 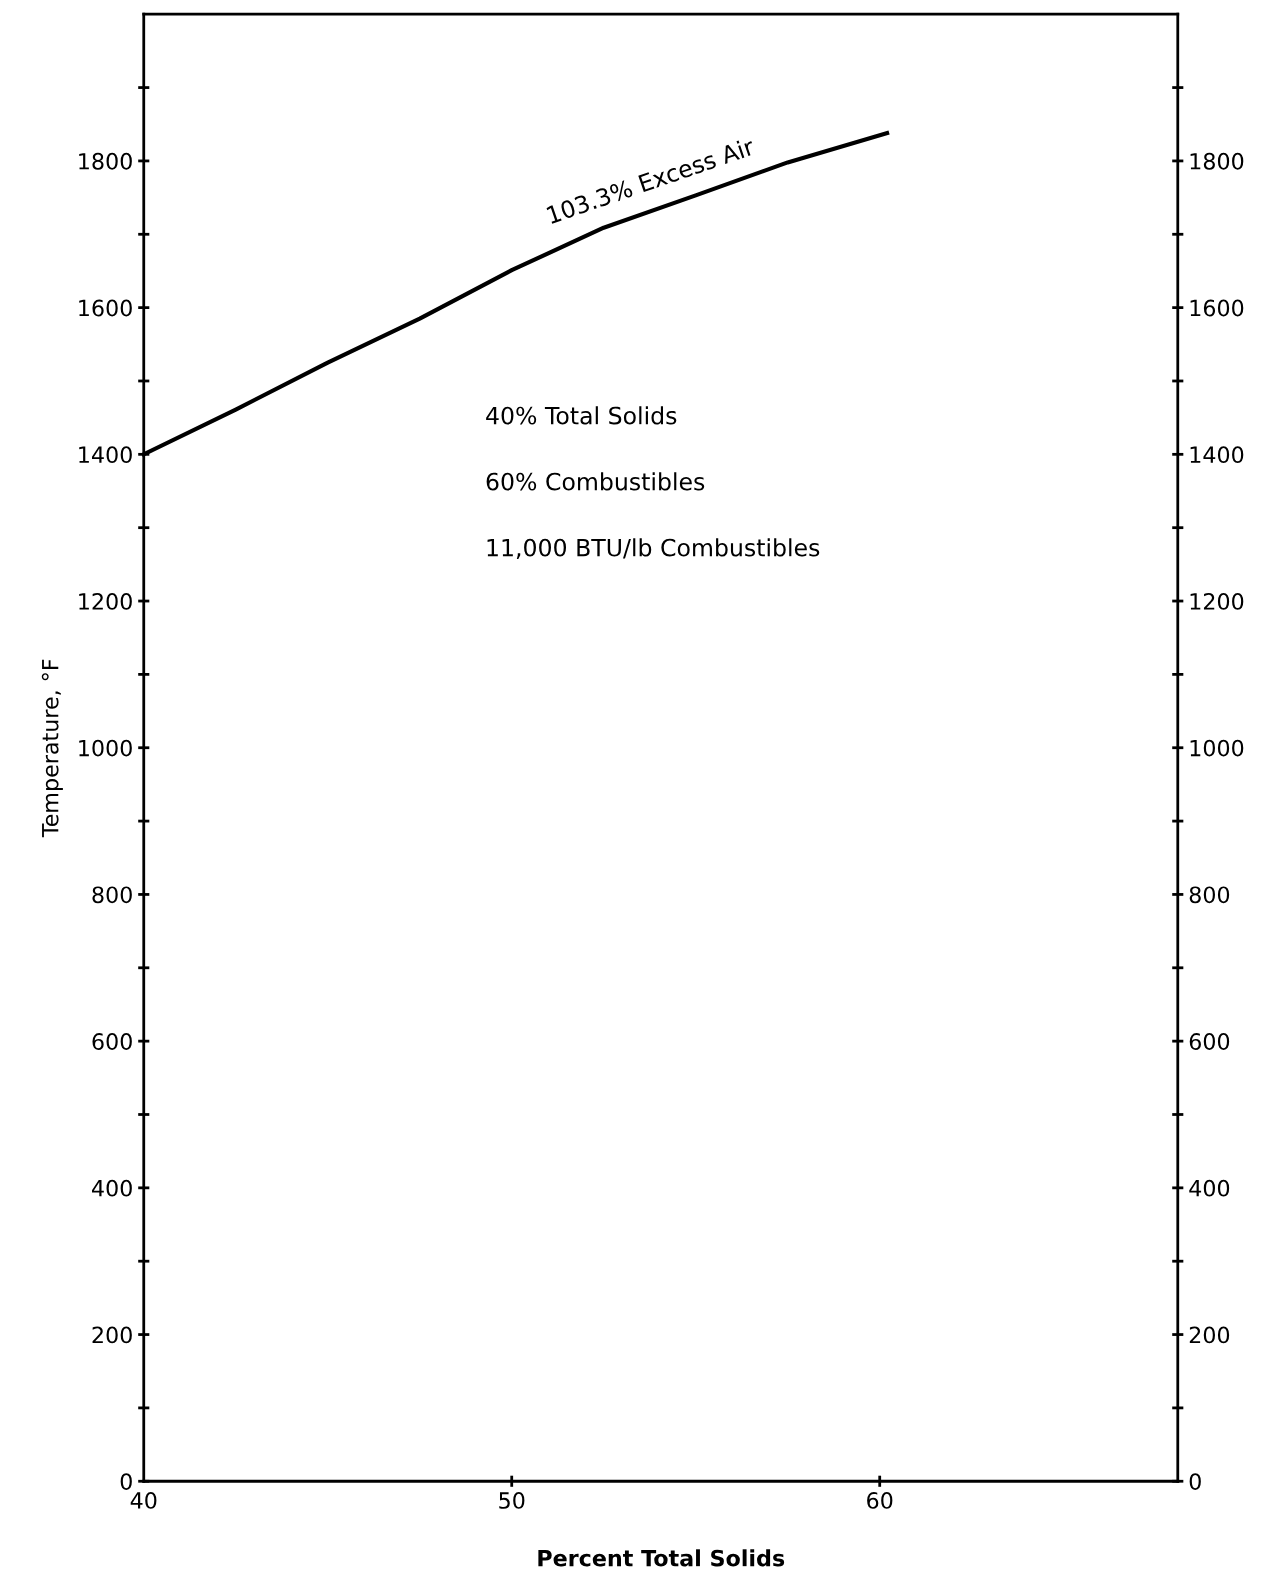 I want to click on annotation: 40% Total Solids, so click(x=581, y=415).